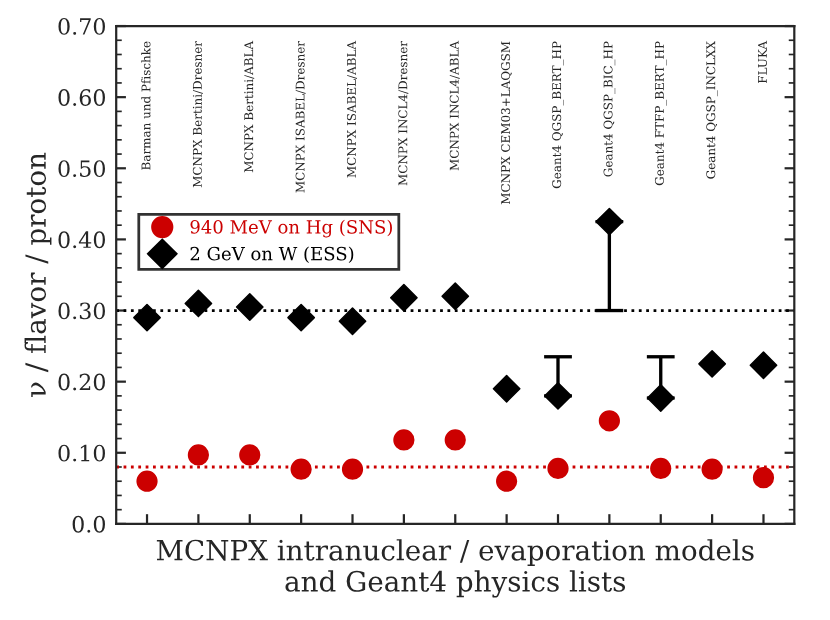 This screenshot has width=830, height=620. I want to click on y-tick-label: 0.0, so click(88, 524).